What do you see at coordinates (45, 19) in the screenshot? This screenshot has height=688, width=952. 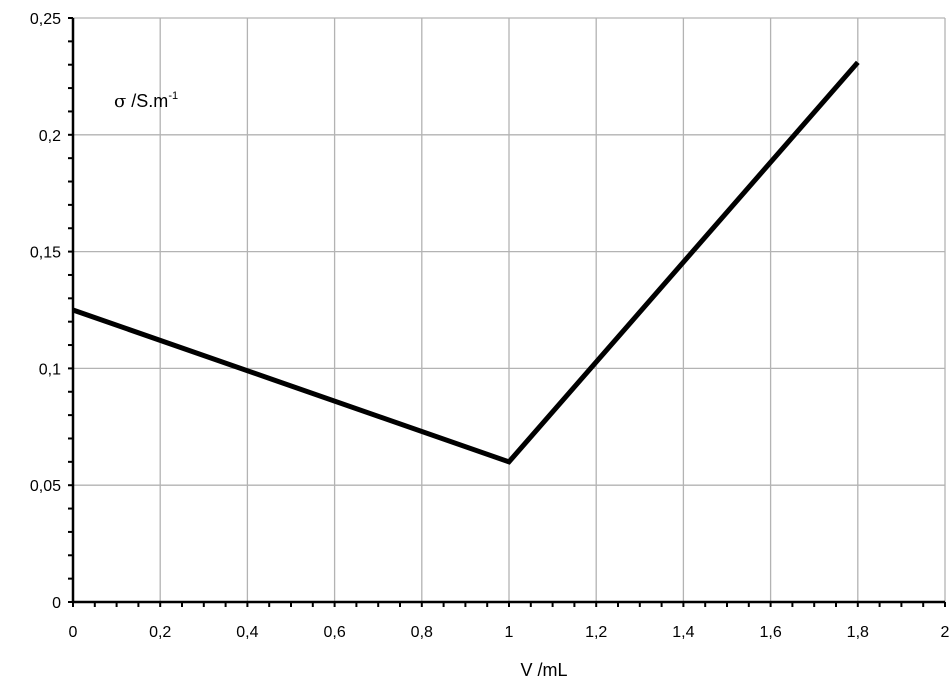 I see `y-tick-label: 0,25` at bounding box center [45, 19].